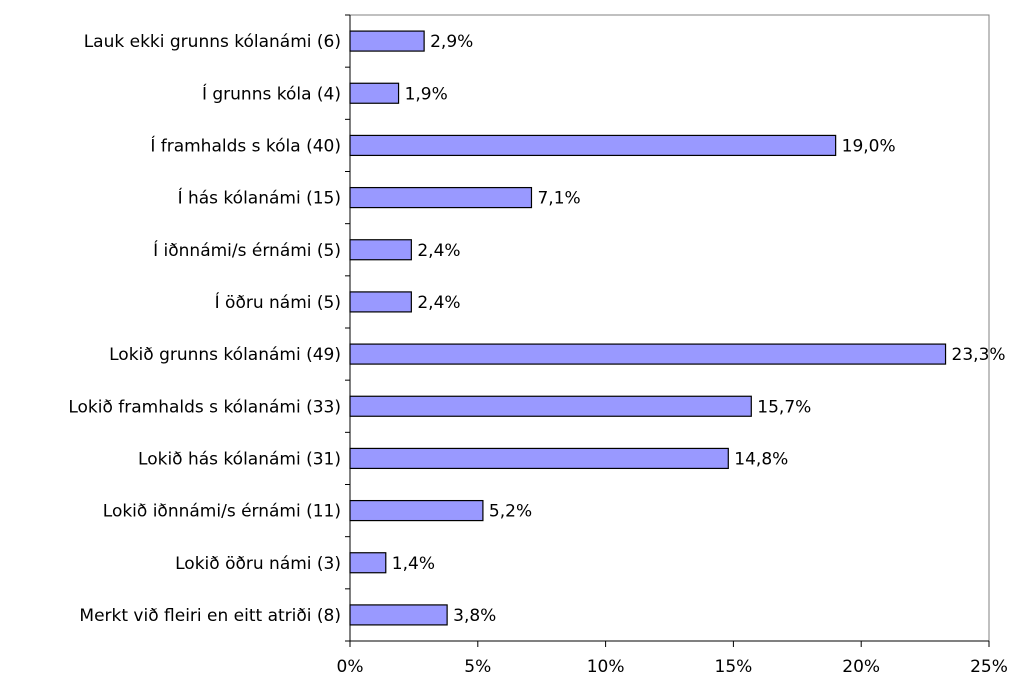  Describe the element at coordinates (979, 355) in the screenshot. I see `data-label: 23,3%` at that location.